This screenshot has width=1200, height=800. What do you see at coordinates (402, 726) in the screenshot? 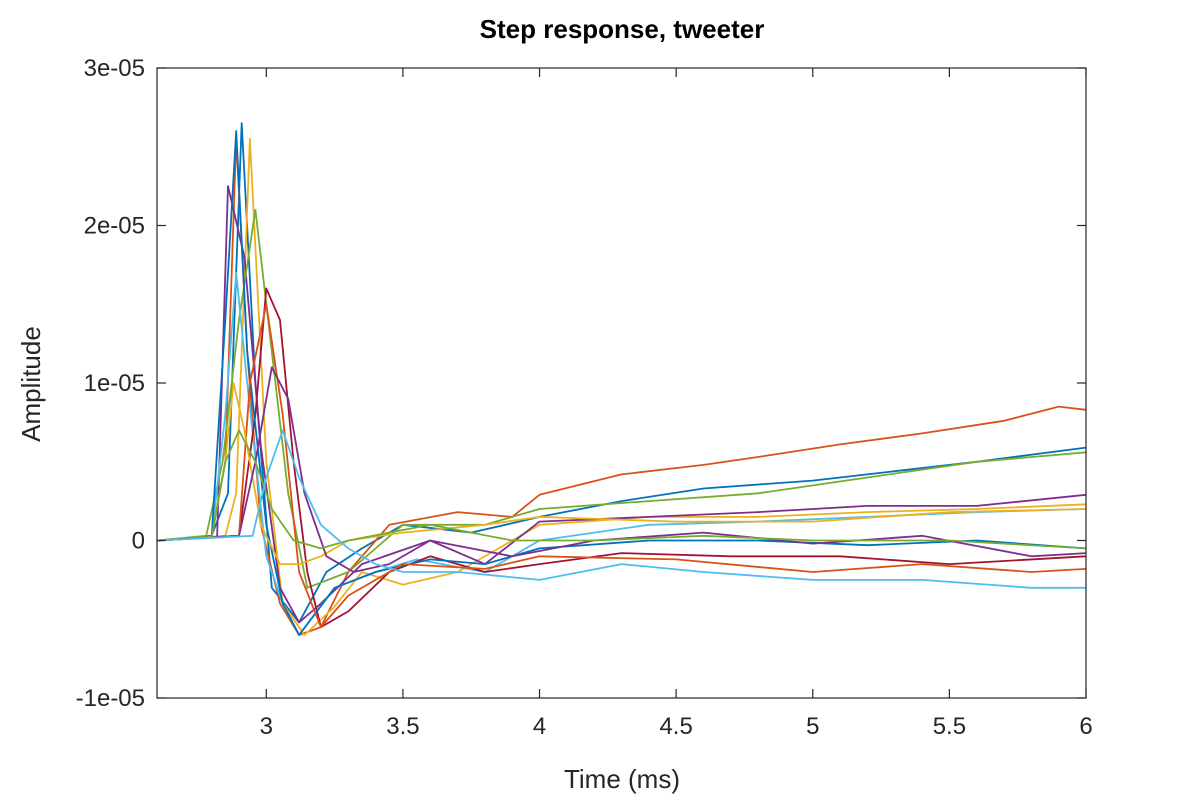
I see `x-tick-label: 3.5` at bounding box center [402, 726].